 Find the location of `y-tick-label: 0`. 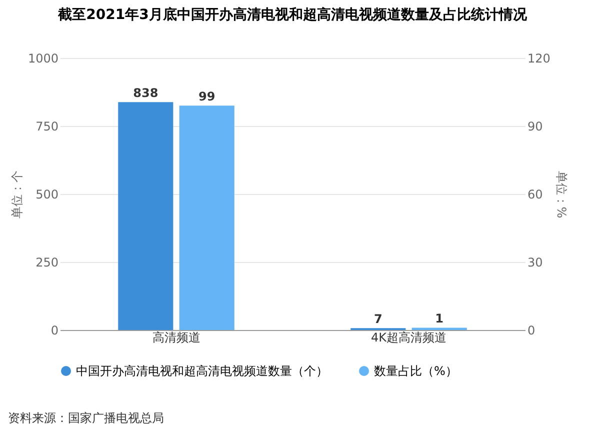

y-tick-label: 0 is located at coordinates (54, 331).